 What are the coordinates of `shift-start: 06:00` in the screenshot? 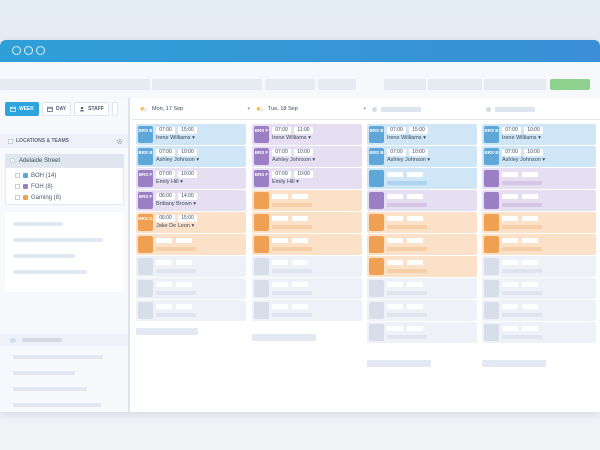 It's located at (165, 218).